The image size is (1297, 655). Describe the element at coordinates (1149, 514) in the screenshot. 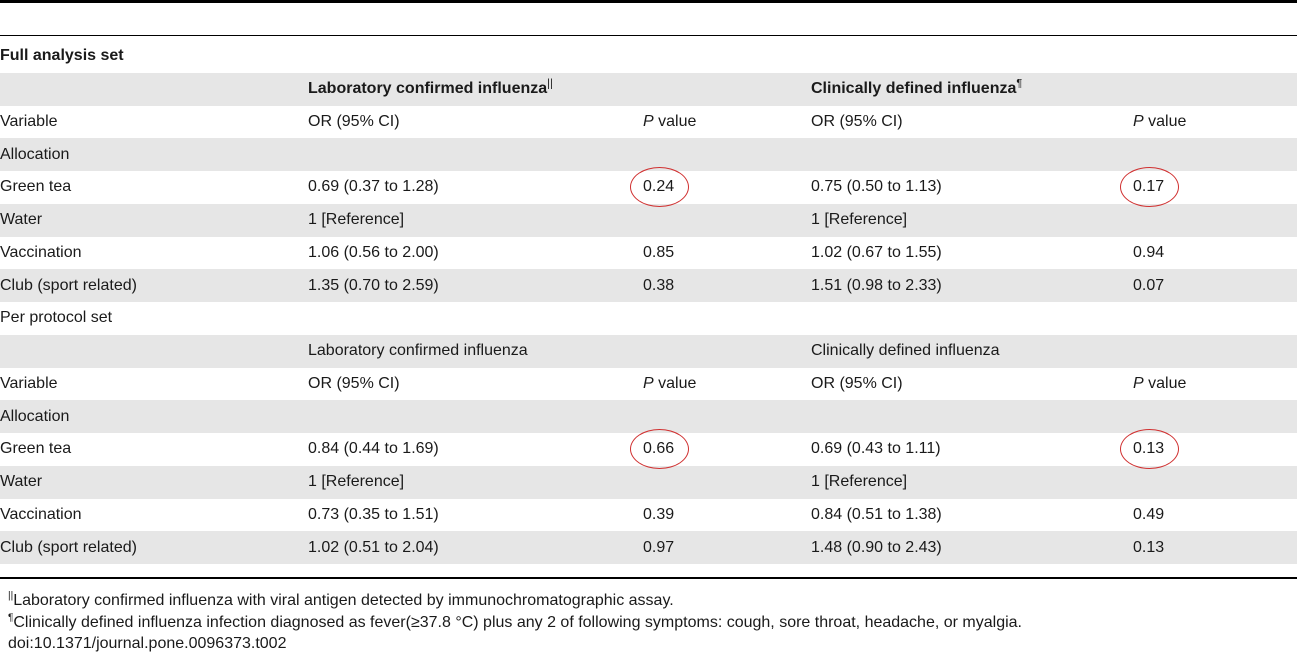

I see `clin-p: 0.49` at that location.